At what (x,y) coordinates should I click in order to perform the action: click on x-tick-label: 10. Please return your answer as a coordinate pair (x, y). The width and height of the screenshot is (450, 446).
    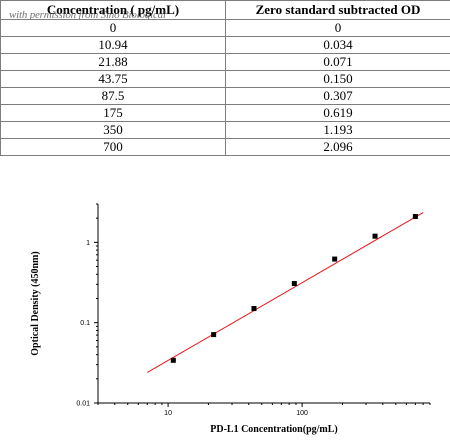
    Looking at the image, I should click on (168, 413).